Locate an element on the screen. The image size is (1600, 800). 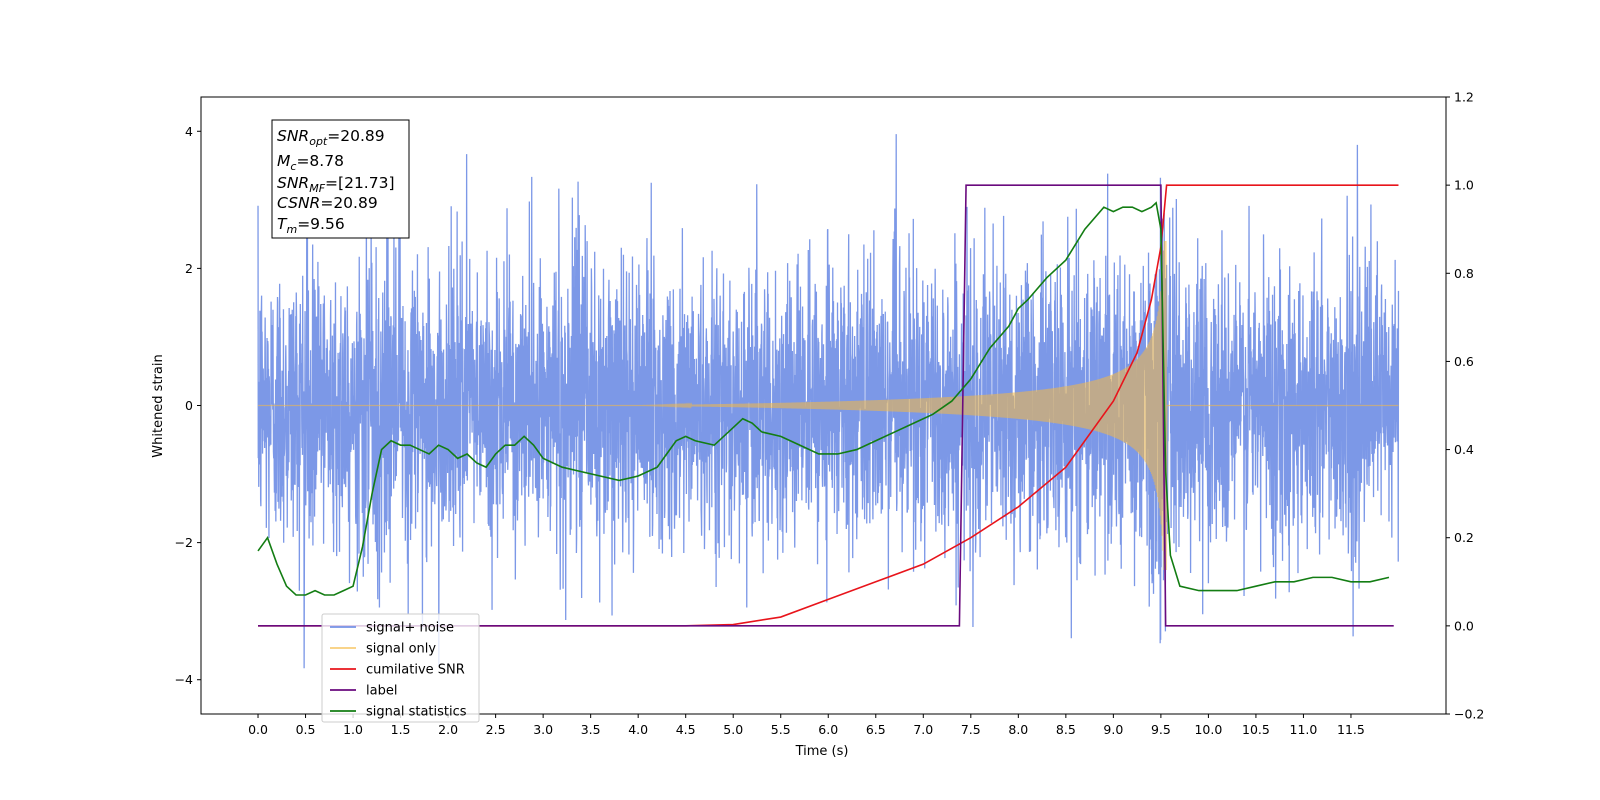
legend-label: signal statistics is located at coordinates (416, 712).